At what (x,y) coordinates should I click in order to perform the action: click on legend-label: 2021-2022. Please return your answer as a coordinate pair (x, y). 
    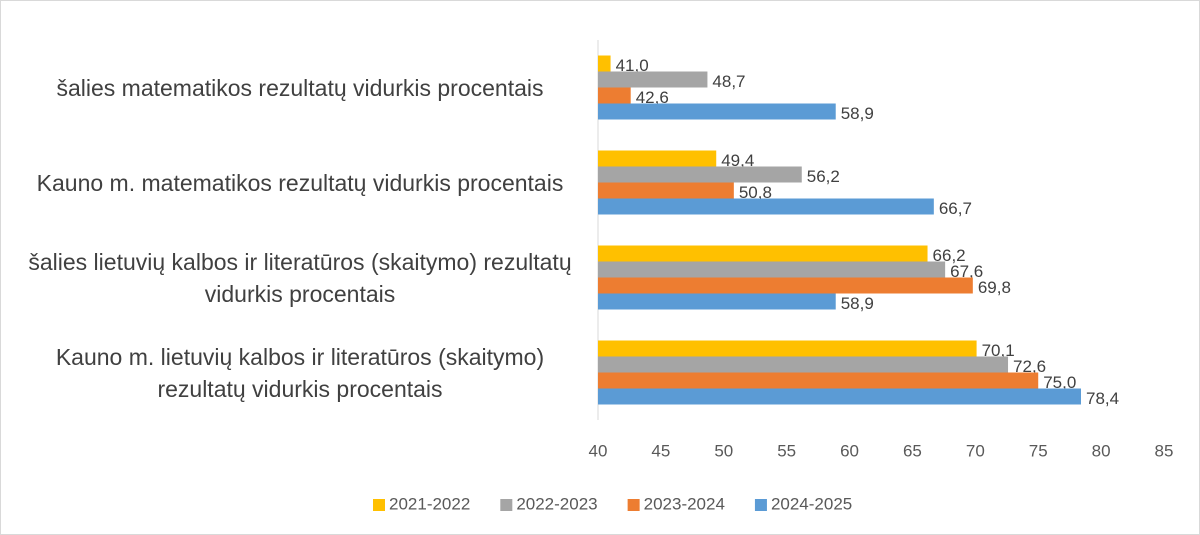
    Looking at the image, I should click on (429, 503).